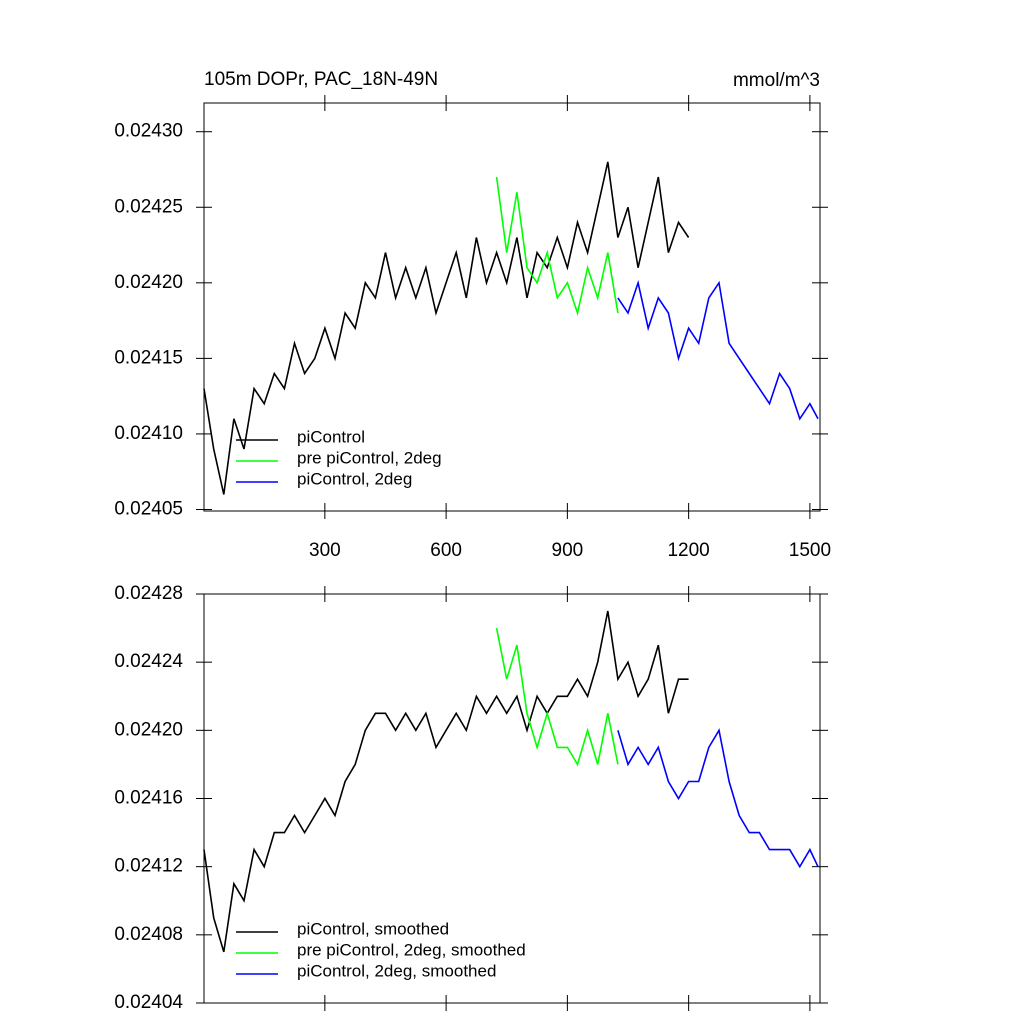  What do you see at coordinates (148, 433) in the screenshot?
I see `y-tick-label: 0.02410` at bounding box center [148, 433].